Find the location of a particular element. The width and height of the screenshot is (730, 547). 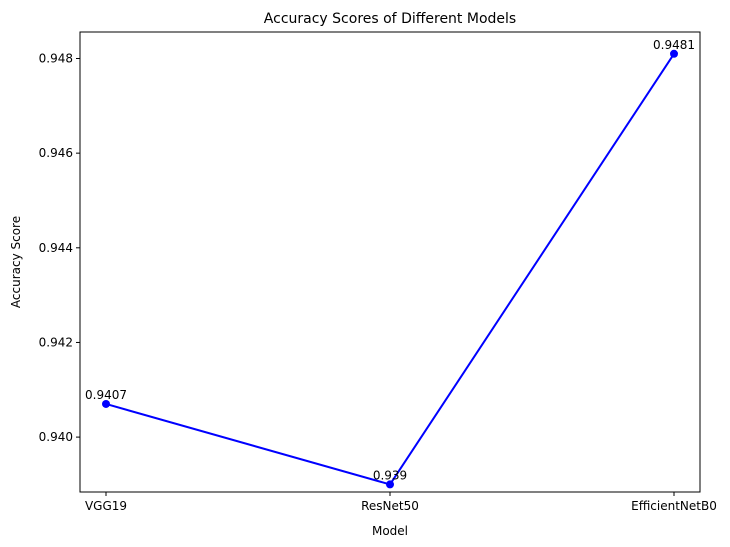

y-axis-ticks: 0.940 0.942 0.944 0.946 0.948 is located at coordinates (59, 248).